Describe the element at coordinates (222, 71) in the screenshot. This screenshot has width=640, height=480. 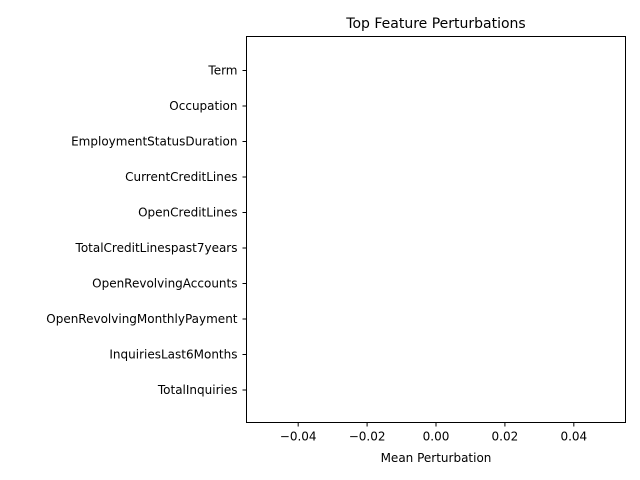
I see `y-tick-label: Term` at that location.